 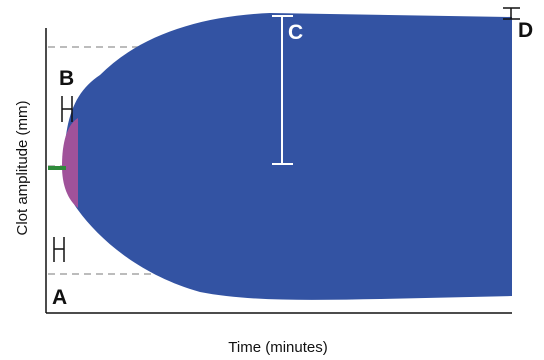 I want to click on marker-d-bracket, so click(x=511, y=13).